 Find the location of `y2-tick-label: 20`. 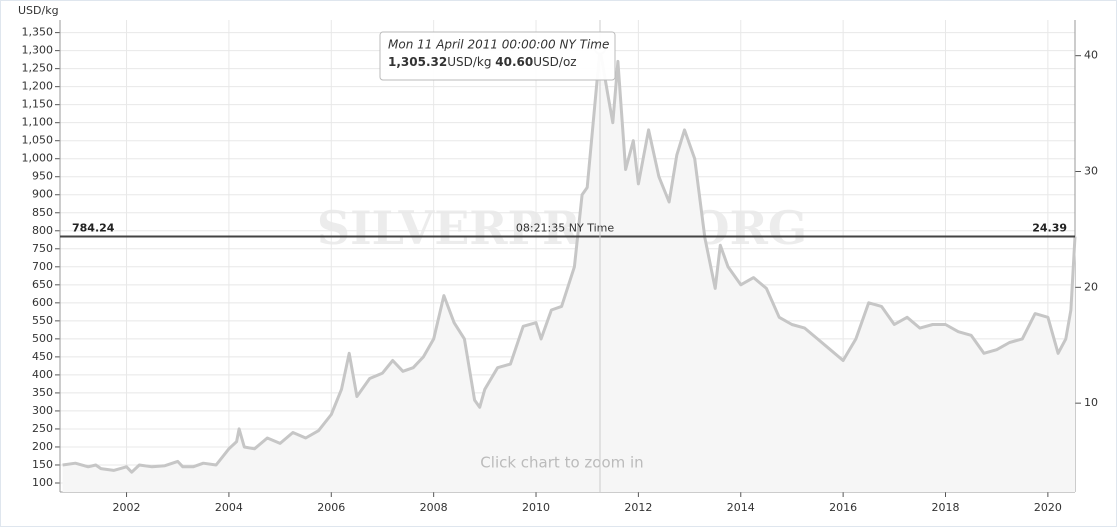

y2-tick-label: 20 is located at coordinates (1091, 286).